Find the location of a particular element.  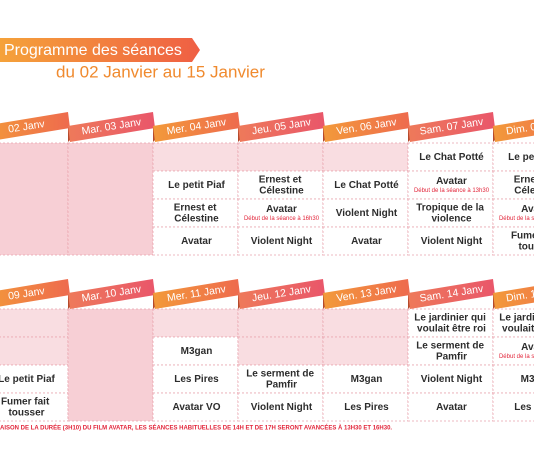

day-label: 02 Janv is located at coordinates (26, 127).